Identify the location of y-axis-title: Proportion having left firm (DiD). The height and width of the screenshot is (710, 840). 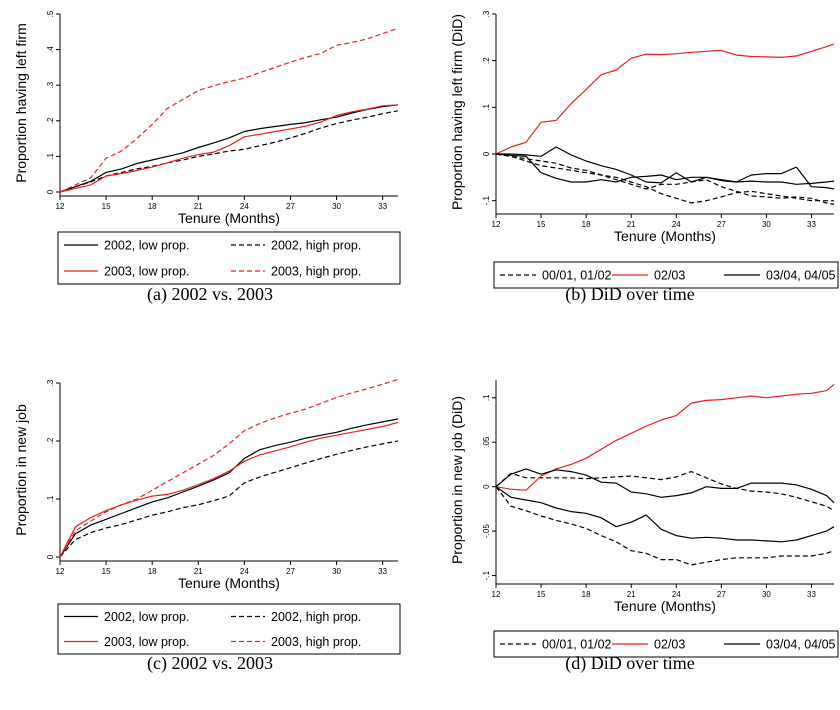
(457, 112).